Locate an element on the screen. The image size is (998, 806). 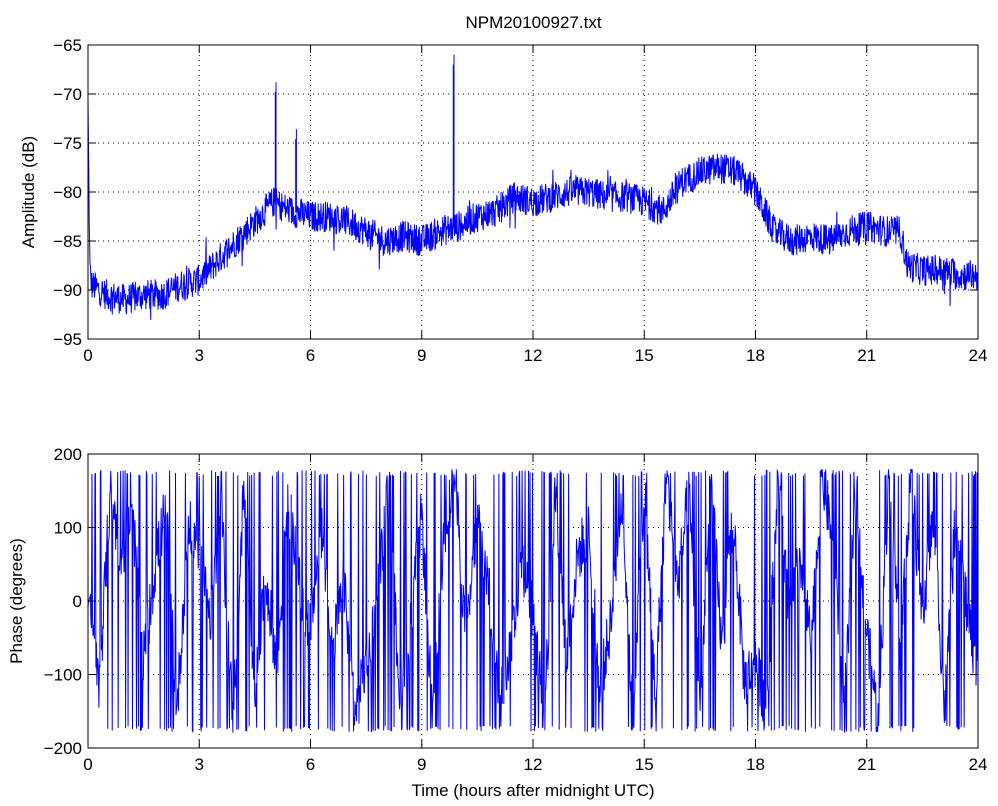
amplitude-y-tick-label: −65 is located at coordinates (67, 45).